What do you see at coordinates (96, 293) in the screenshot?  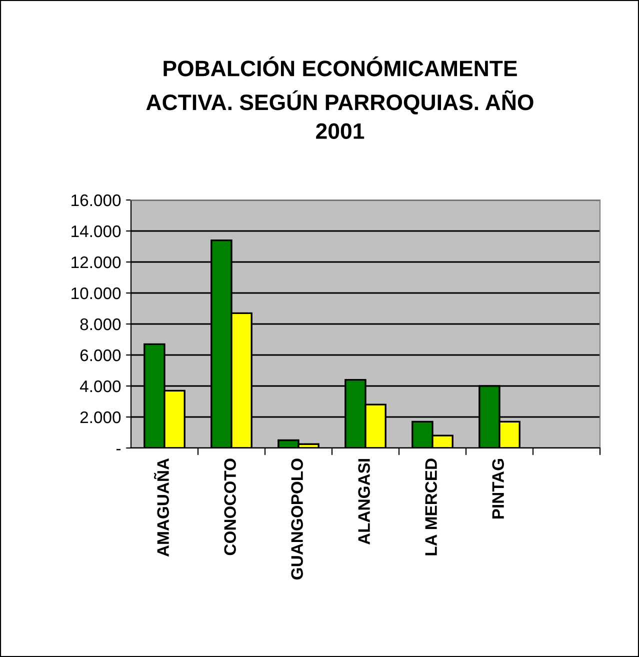 I see `y-tick-label: 10.000` at bounding box center [96, 293].